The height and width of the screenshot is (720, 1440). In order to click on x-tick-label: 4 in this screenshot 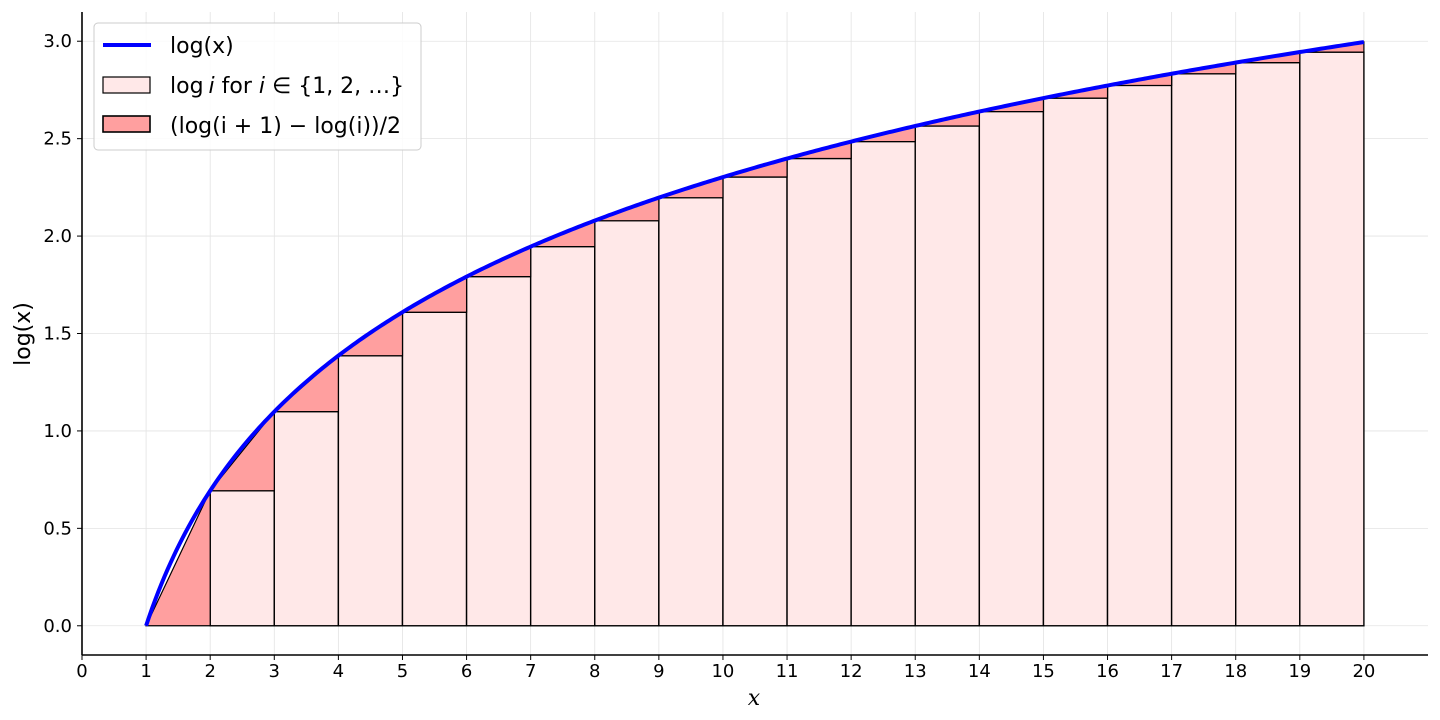, I will do `click(338, 671)`.